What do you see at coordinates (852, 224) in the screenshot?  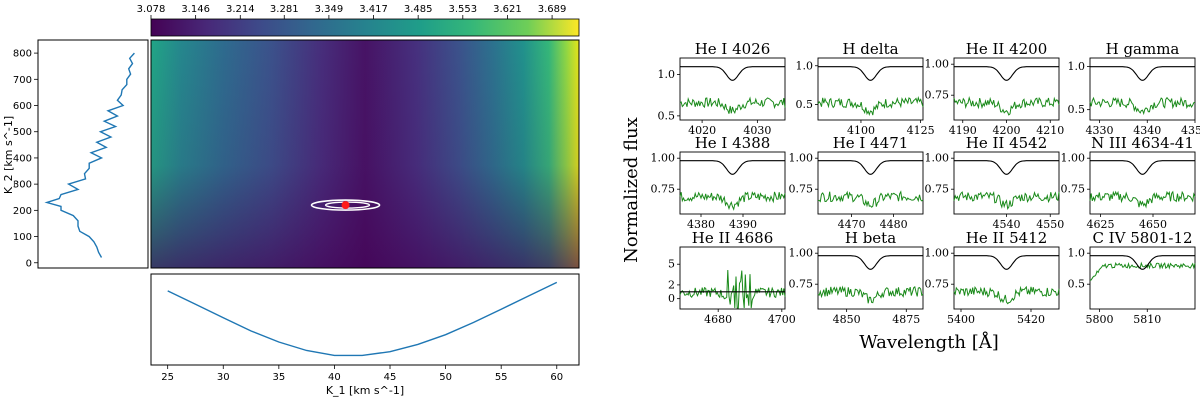 I see `panel-xtick-label: 4470` at bounding box center [852, 224].